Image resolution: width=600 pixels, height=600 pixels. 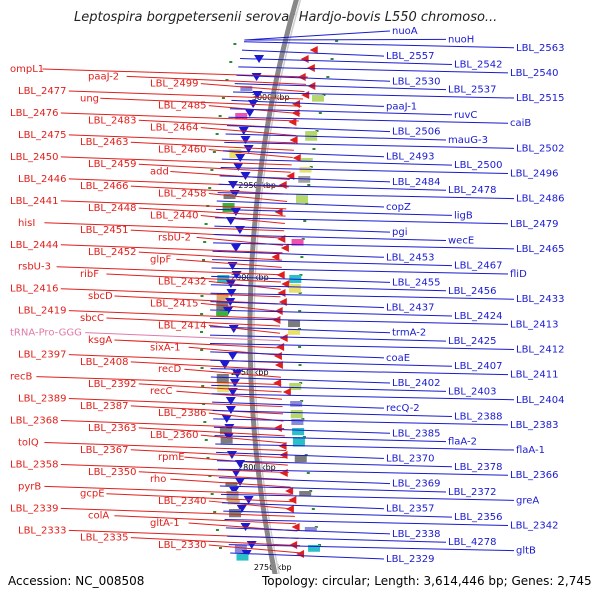 What do you see at coordinates (534, 224) in the screenshot?
I see `gene-label-right: LBL_2479` at bounding box center [534, 224].